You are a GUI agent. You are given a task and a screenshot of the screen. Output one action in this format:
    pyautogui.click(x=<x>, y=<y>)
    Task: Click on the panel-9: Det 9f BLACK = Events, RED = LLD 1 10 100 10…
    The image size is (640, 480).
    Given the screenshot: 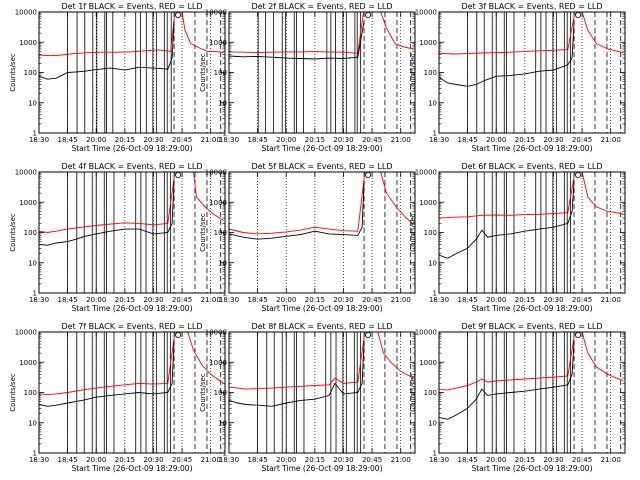 What is the action you would take?
    pyautogui.click(x=517, y=397)
    